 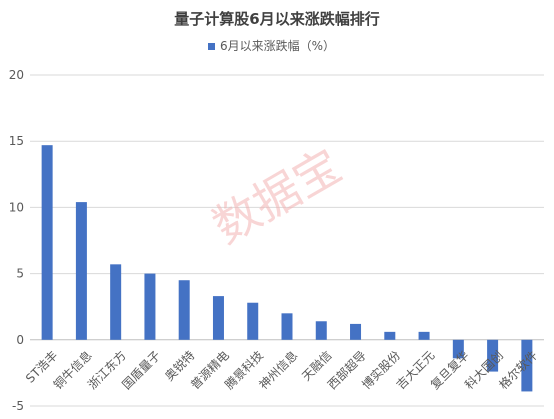 What do you see at coordinates (278, 370) in the screenshot?
I see `x-tick-label: 神州信息` at bounding box center [278, 370].